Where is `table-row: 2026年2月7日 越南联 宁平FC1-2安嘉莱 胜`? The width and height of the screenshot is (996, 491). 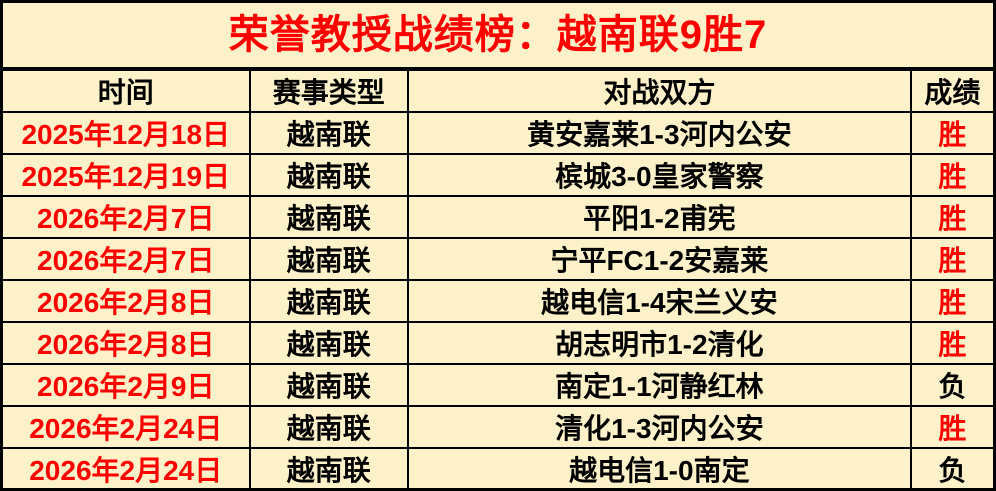 table-row: 2026年2月7日 越南联 宁平FC1-2安嘉莱 胜 is located at coordinates (498, 259).